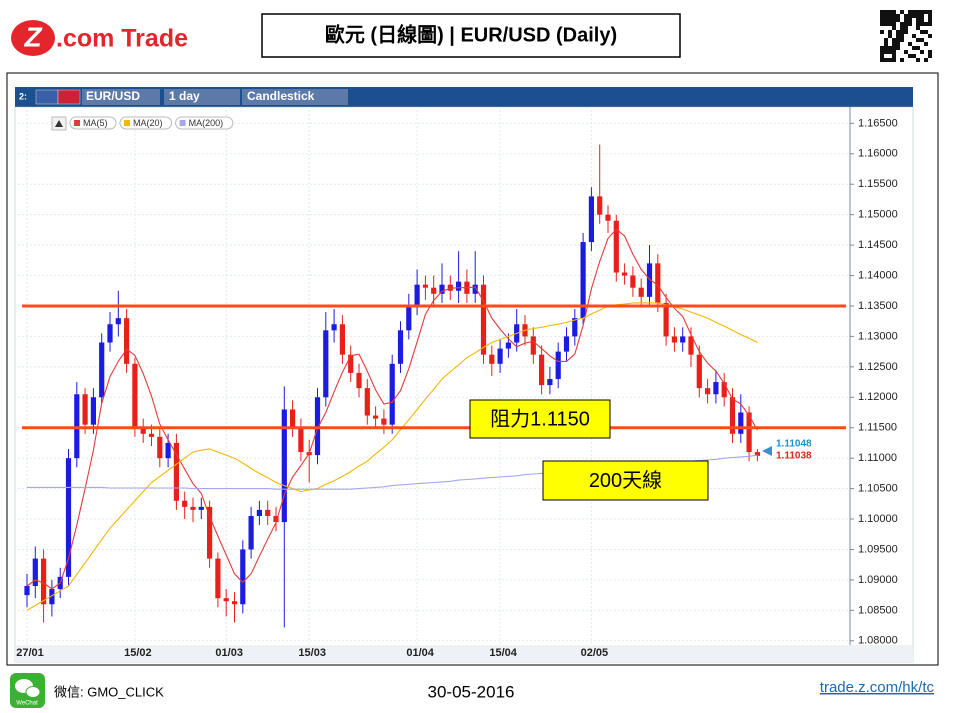 The image size is (953, 713). What do you see at coordinates (503, 653) in the screenshot?
I see `x-tick-label: 15/04` at bounding box center [503, 653].